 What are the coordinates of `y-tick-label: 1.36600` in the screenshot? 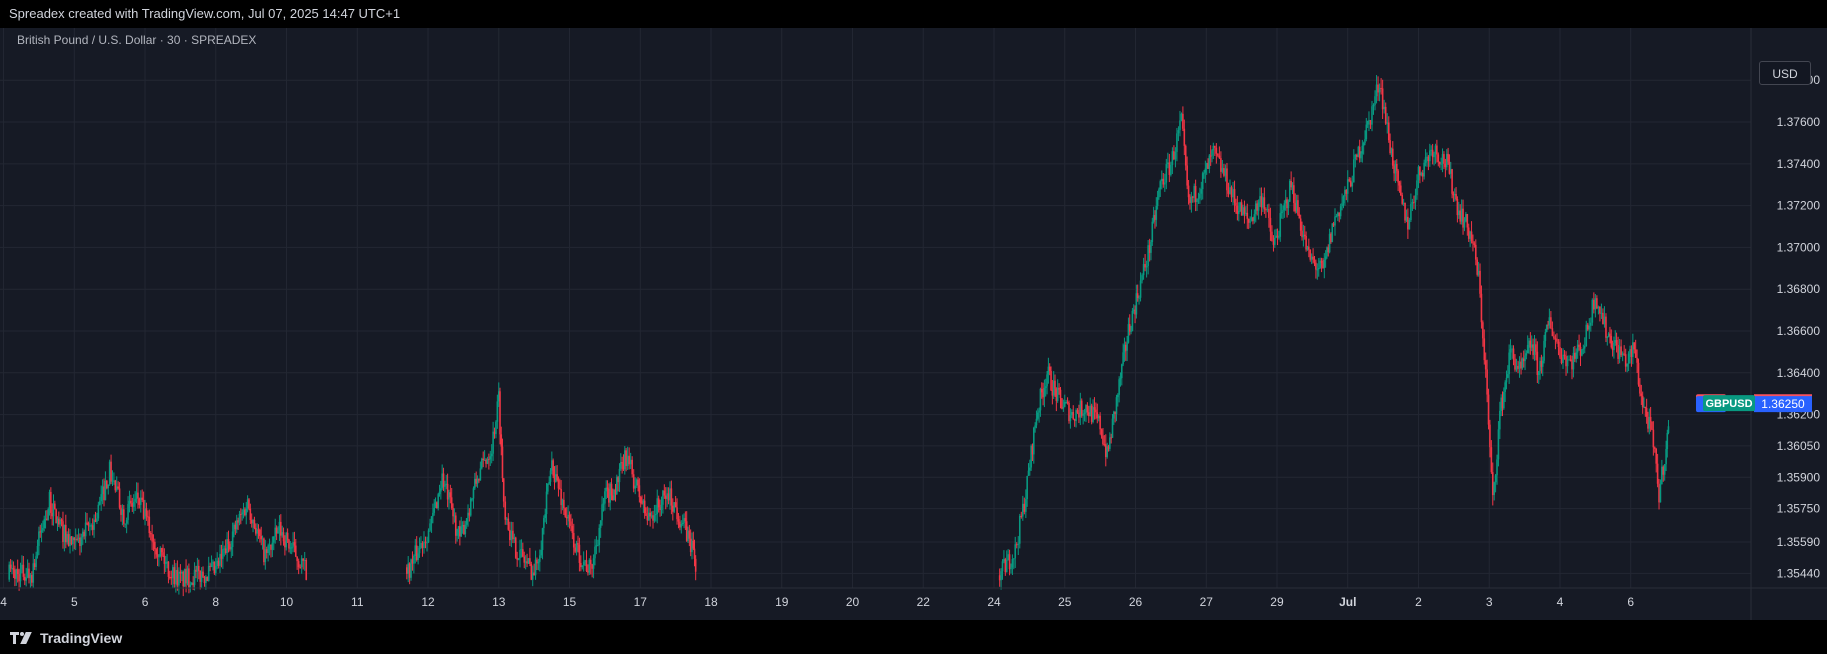 It's located at (1799, 331).